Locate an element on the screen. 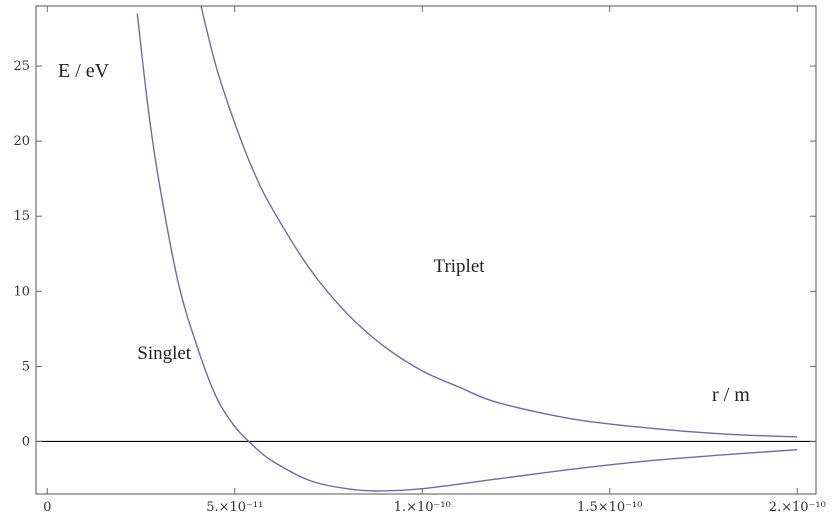  annotation-triplet: Triplet is located at coordinates (460, 266).